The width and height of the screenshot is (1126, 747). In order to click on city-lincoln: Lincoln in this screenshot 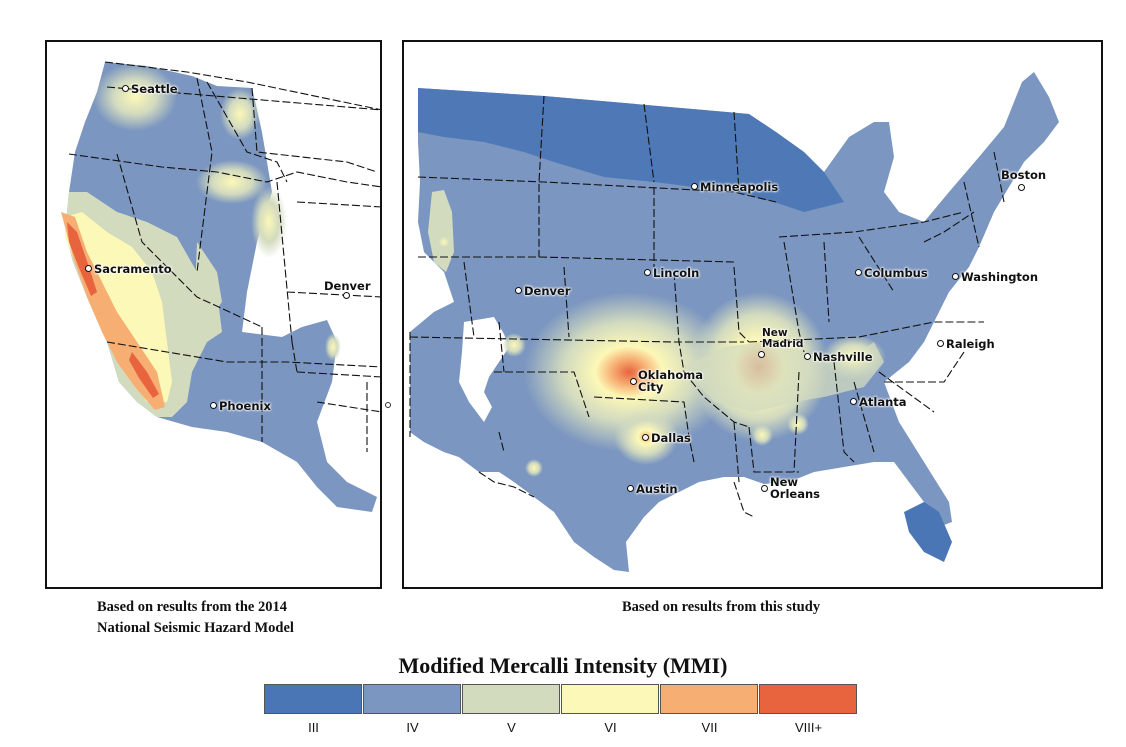, I will do `click(671, 273)`.